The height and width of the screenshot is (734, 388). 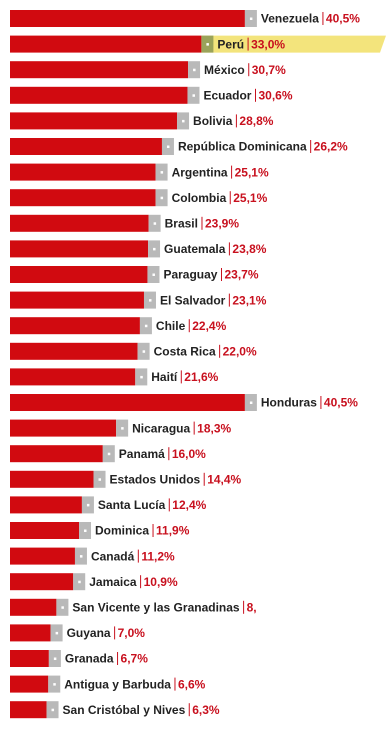 I want to click on value-label: 21,6%, so click(x=201, y=377).